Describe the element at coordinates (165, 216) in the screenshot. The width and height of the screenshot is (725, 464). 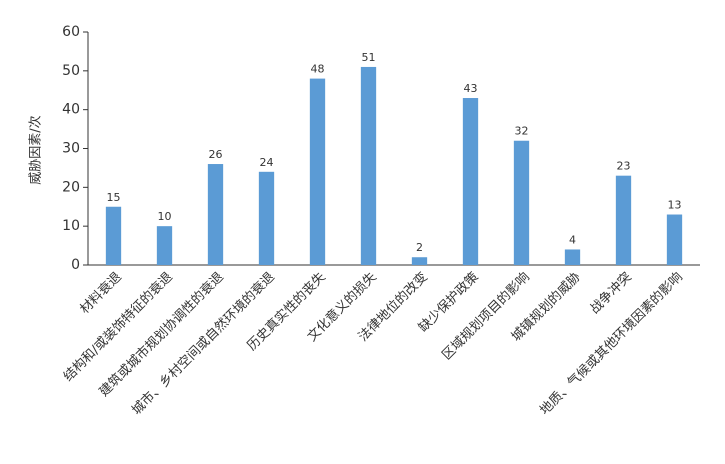
I see `value-label: 10` at that location.